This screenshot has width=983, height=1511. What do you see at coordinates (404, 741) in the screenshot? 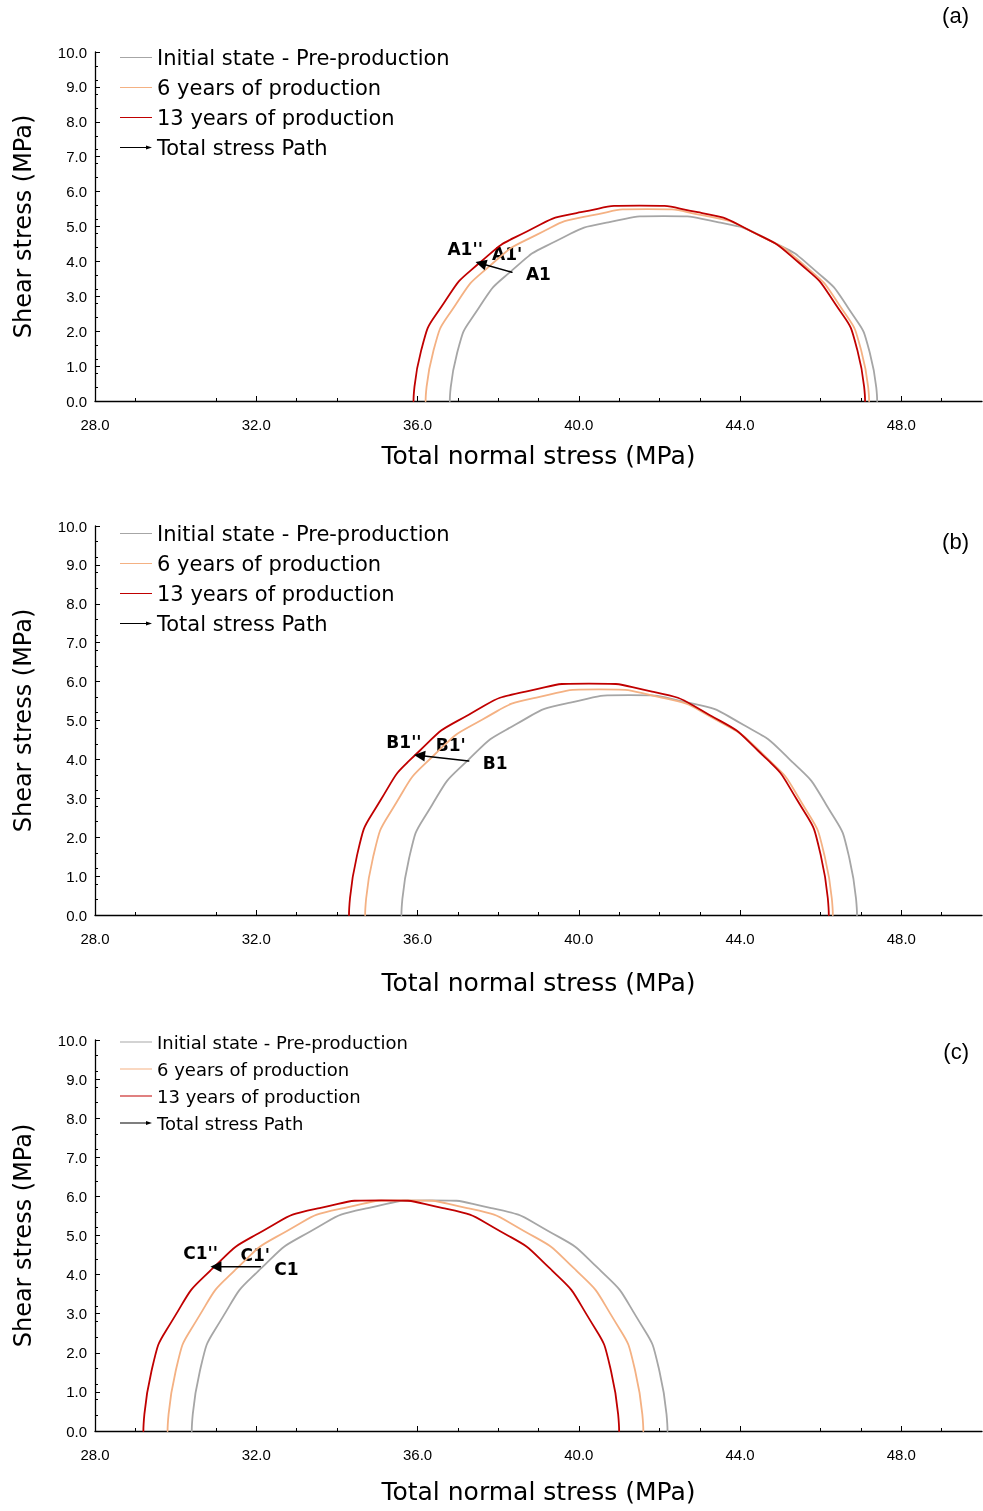
I see `annotation: B1''` at bounding box center [404, 741].